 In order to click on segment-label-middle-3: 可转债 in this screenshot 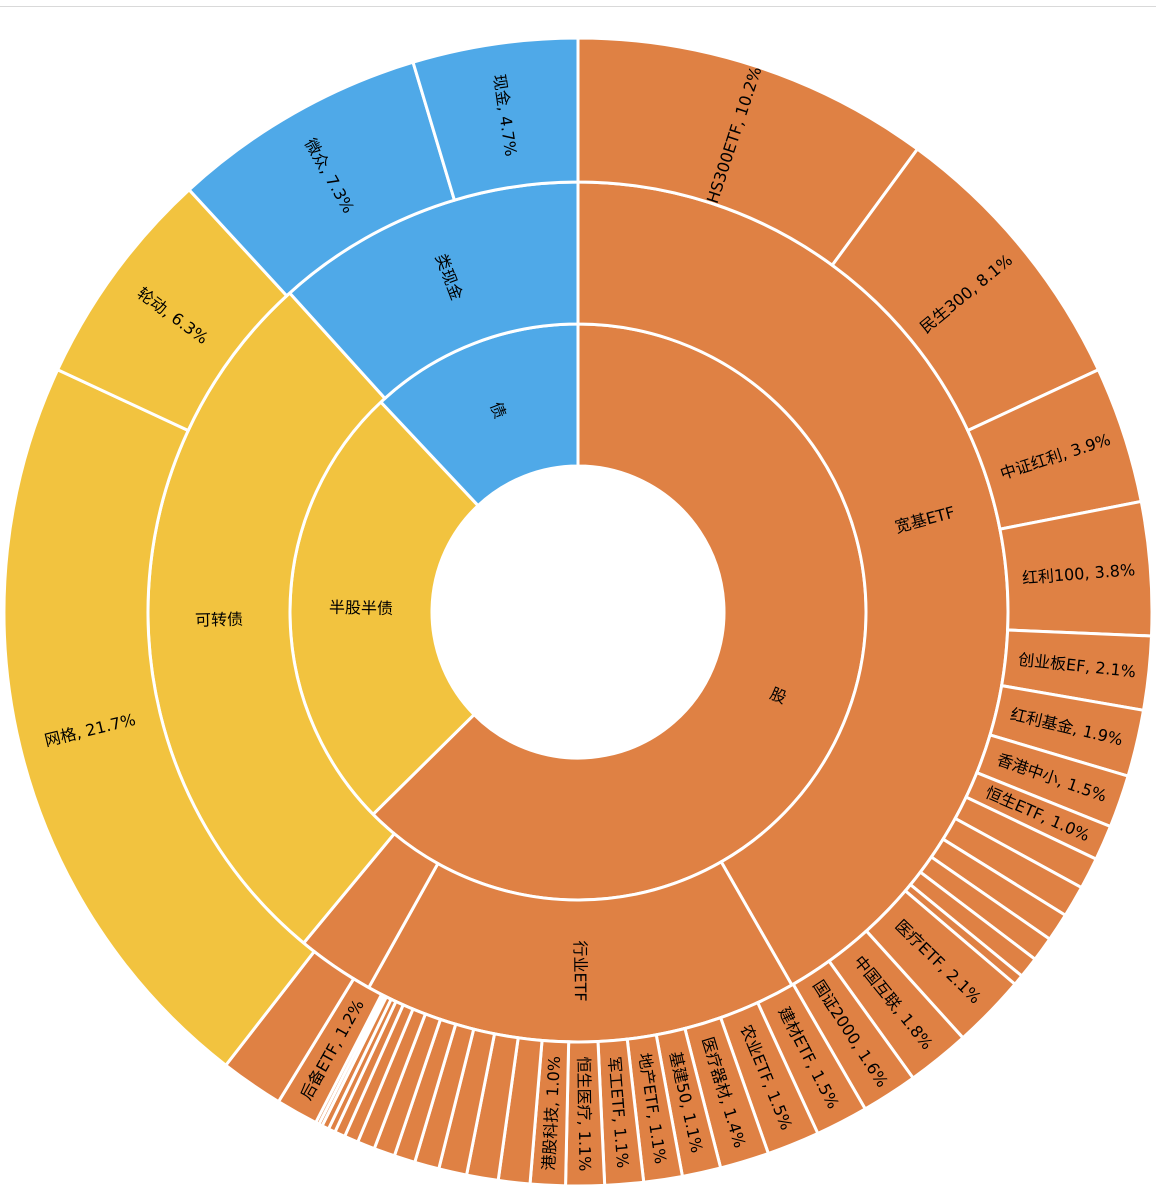, I will do `click(219, 620)`.